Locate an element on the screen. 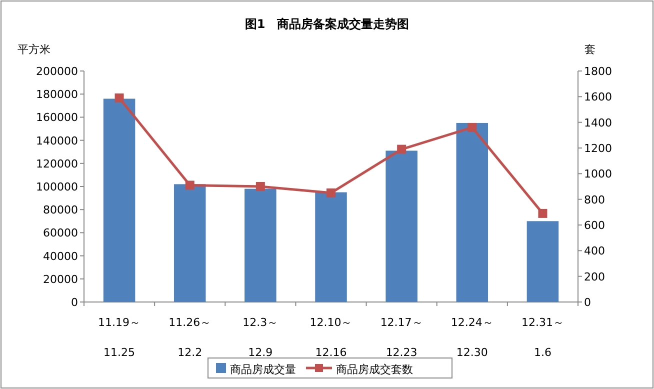  y-tick-label: 160000 is located at coordinates (57, 117).